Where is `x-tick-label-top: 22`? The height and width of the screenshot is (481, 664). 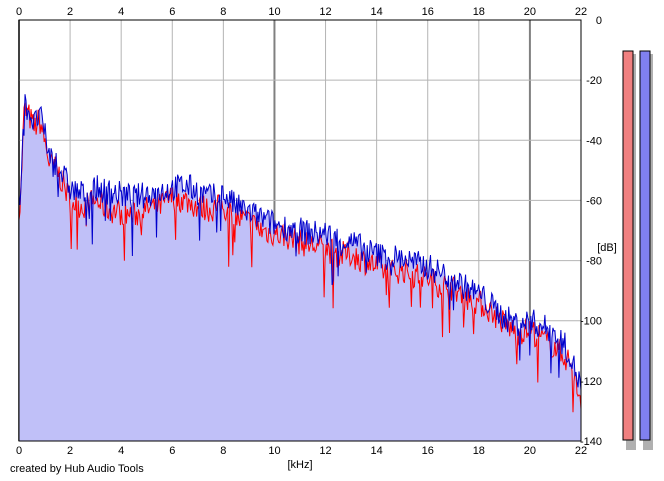
x-tick-label-top: 22 is located at coordinates (581, 12).